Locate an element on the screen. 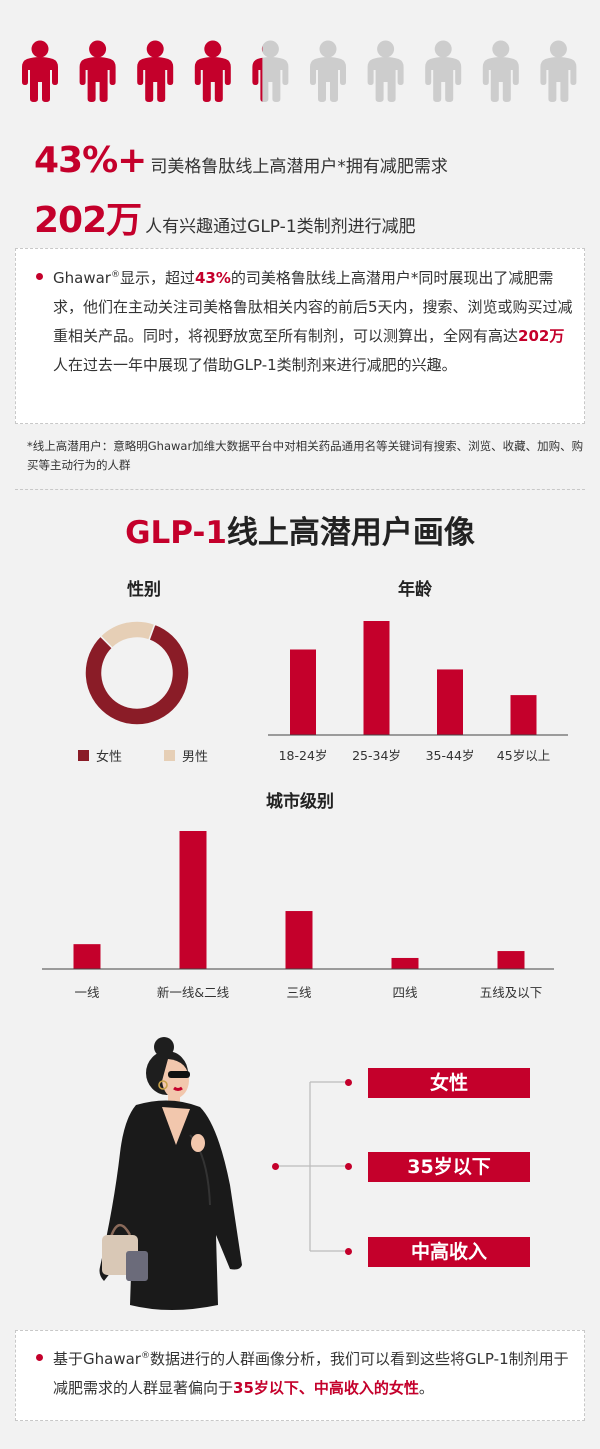 The width and height of the screenshot is (600, 1449). age-bar-chart is located at coordinates (418, 678).